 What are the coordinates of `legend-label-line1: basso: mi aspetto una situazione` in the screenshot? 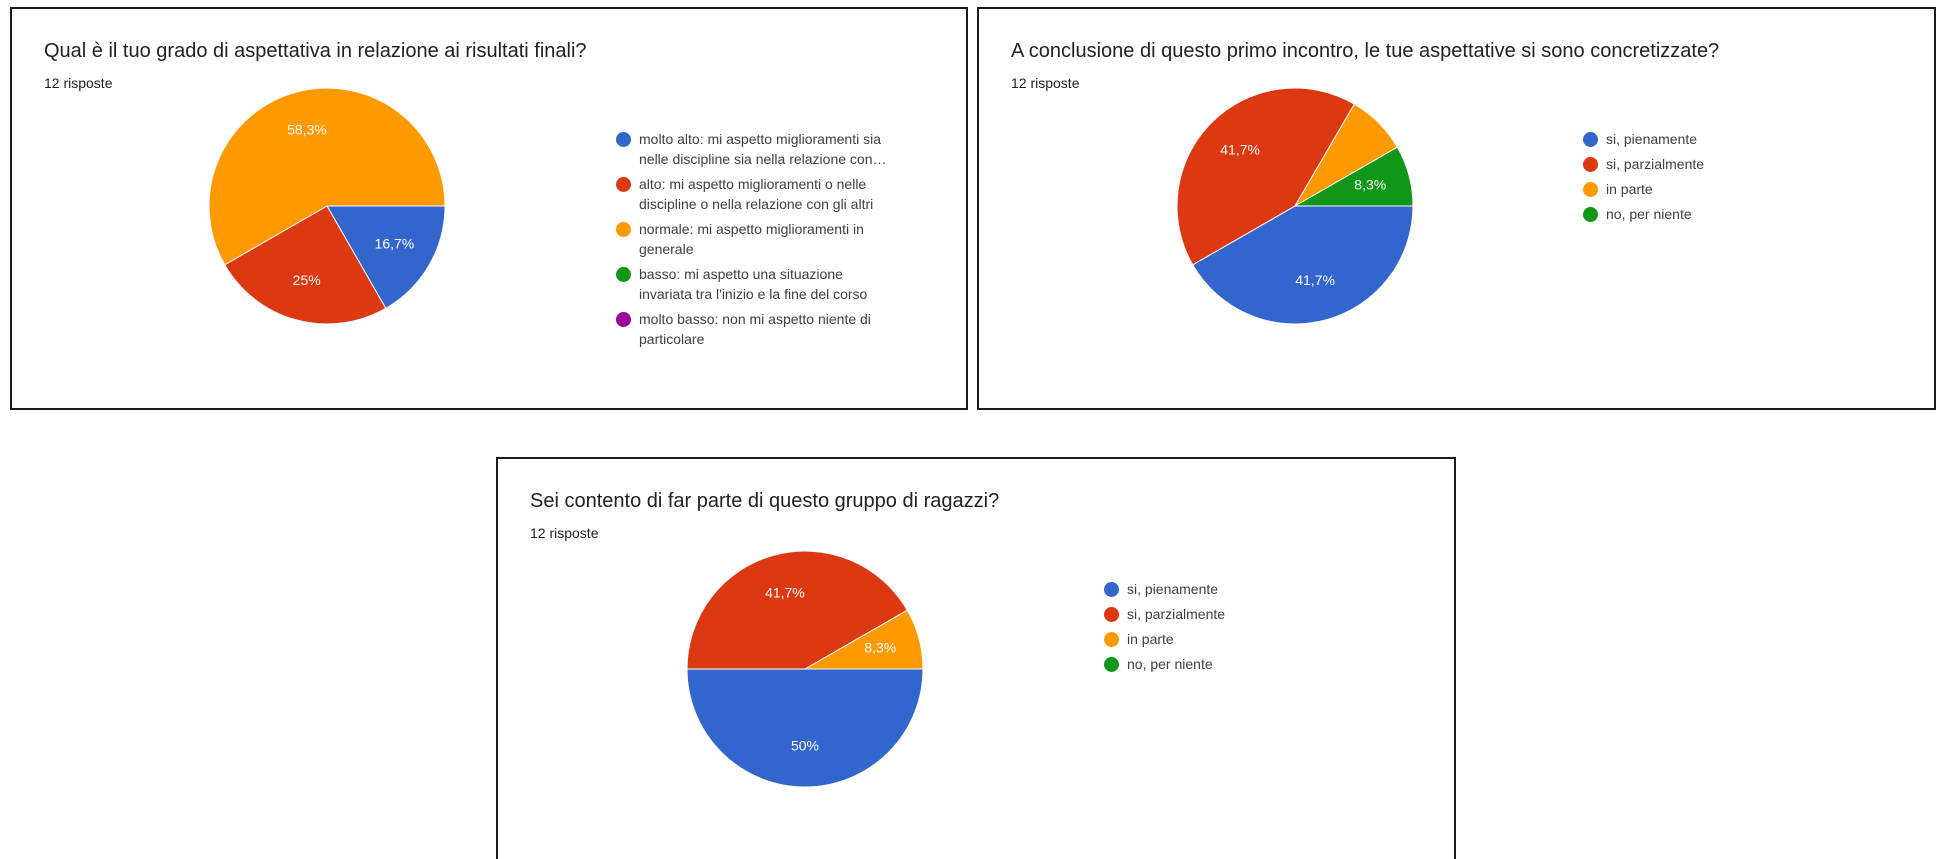 It's located at (741, 274).